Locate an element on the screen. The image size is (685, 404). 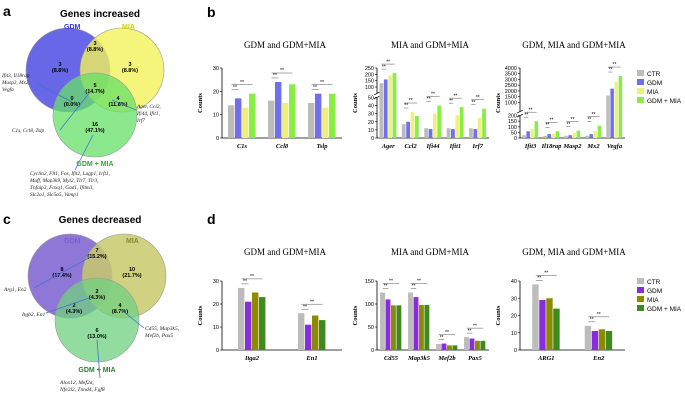
legend-b-label-gdm-mia: GDM + MIA is located at coordinates (664, 101).